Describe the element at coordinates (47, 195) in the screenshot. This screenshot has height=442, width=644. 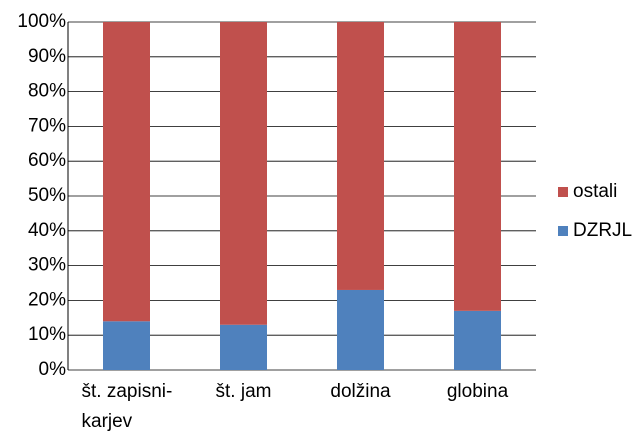
I see `y-tick-label: 50%` at that location.